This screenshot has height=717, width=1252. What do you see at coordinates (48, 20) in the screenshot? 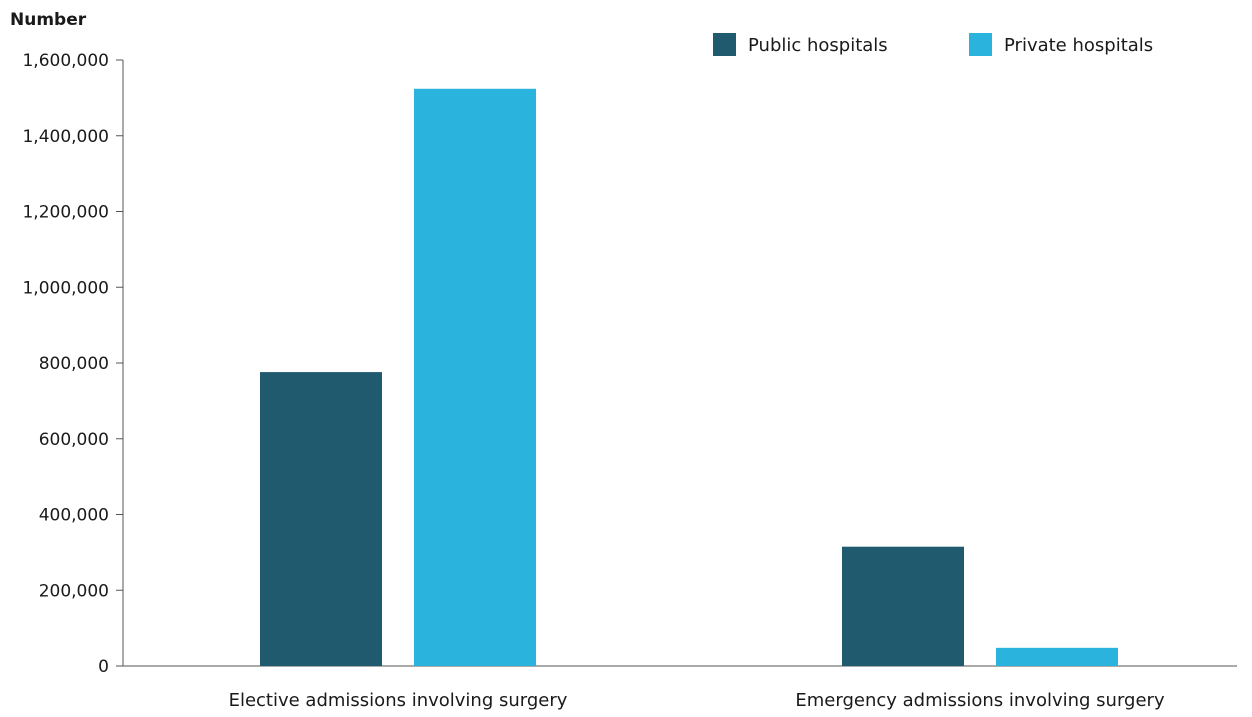
I see `y-axis-title: Number` at bounding box center [48, 20].